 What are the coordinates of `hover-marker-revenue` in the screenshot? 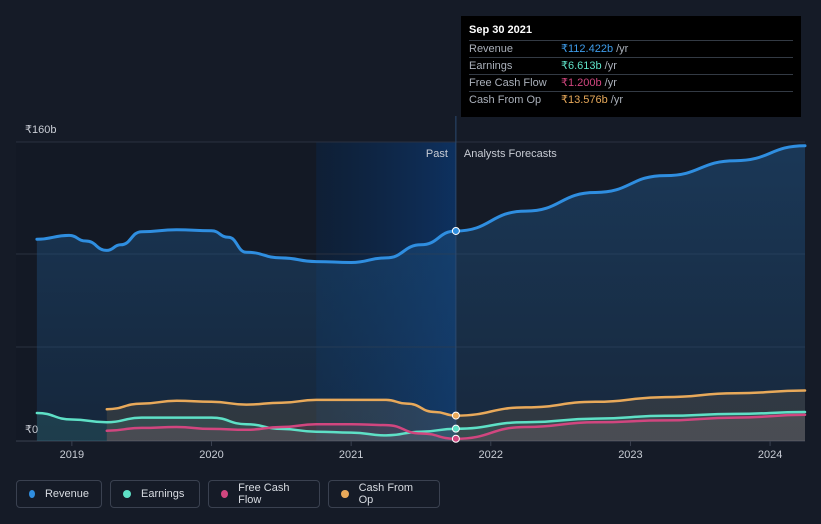 It's located at (455, 230).